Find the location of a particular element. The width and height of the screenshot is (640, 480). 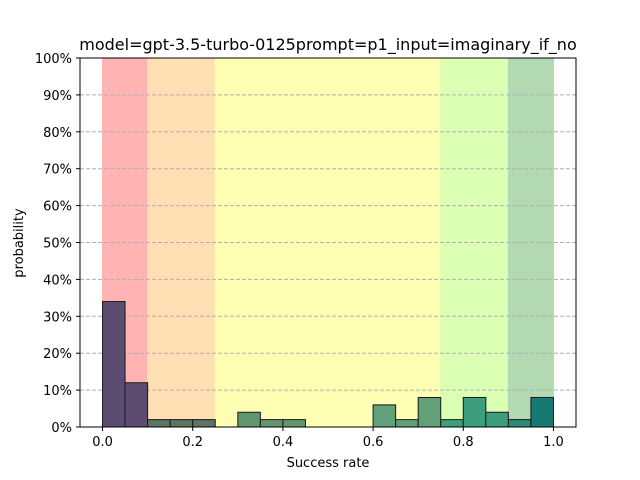

x-tick-label: 0.4 is located at coordinates (283, 442).